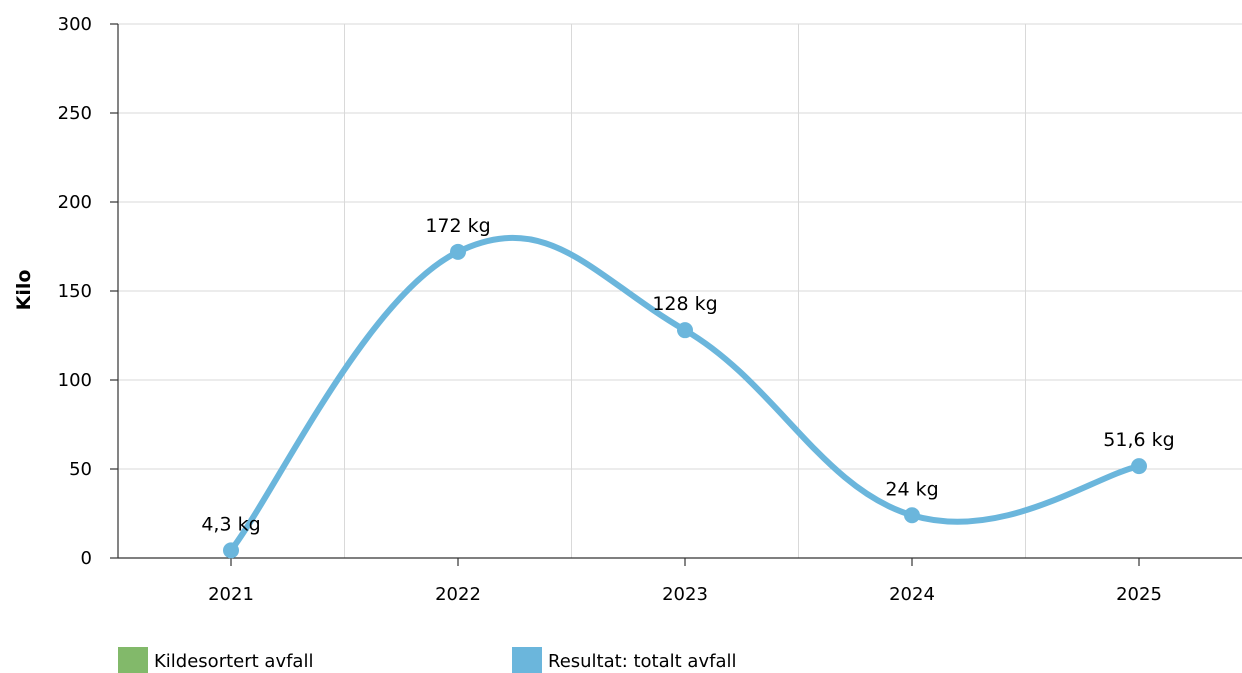 The height and width of the screenshot is (673, 1242). What do you see at coordinates (75, 202) in the screenshot?
I see `y-tick-label: 200` at bounding box center [75, 202].